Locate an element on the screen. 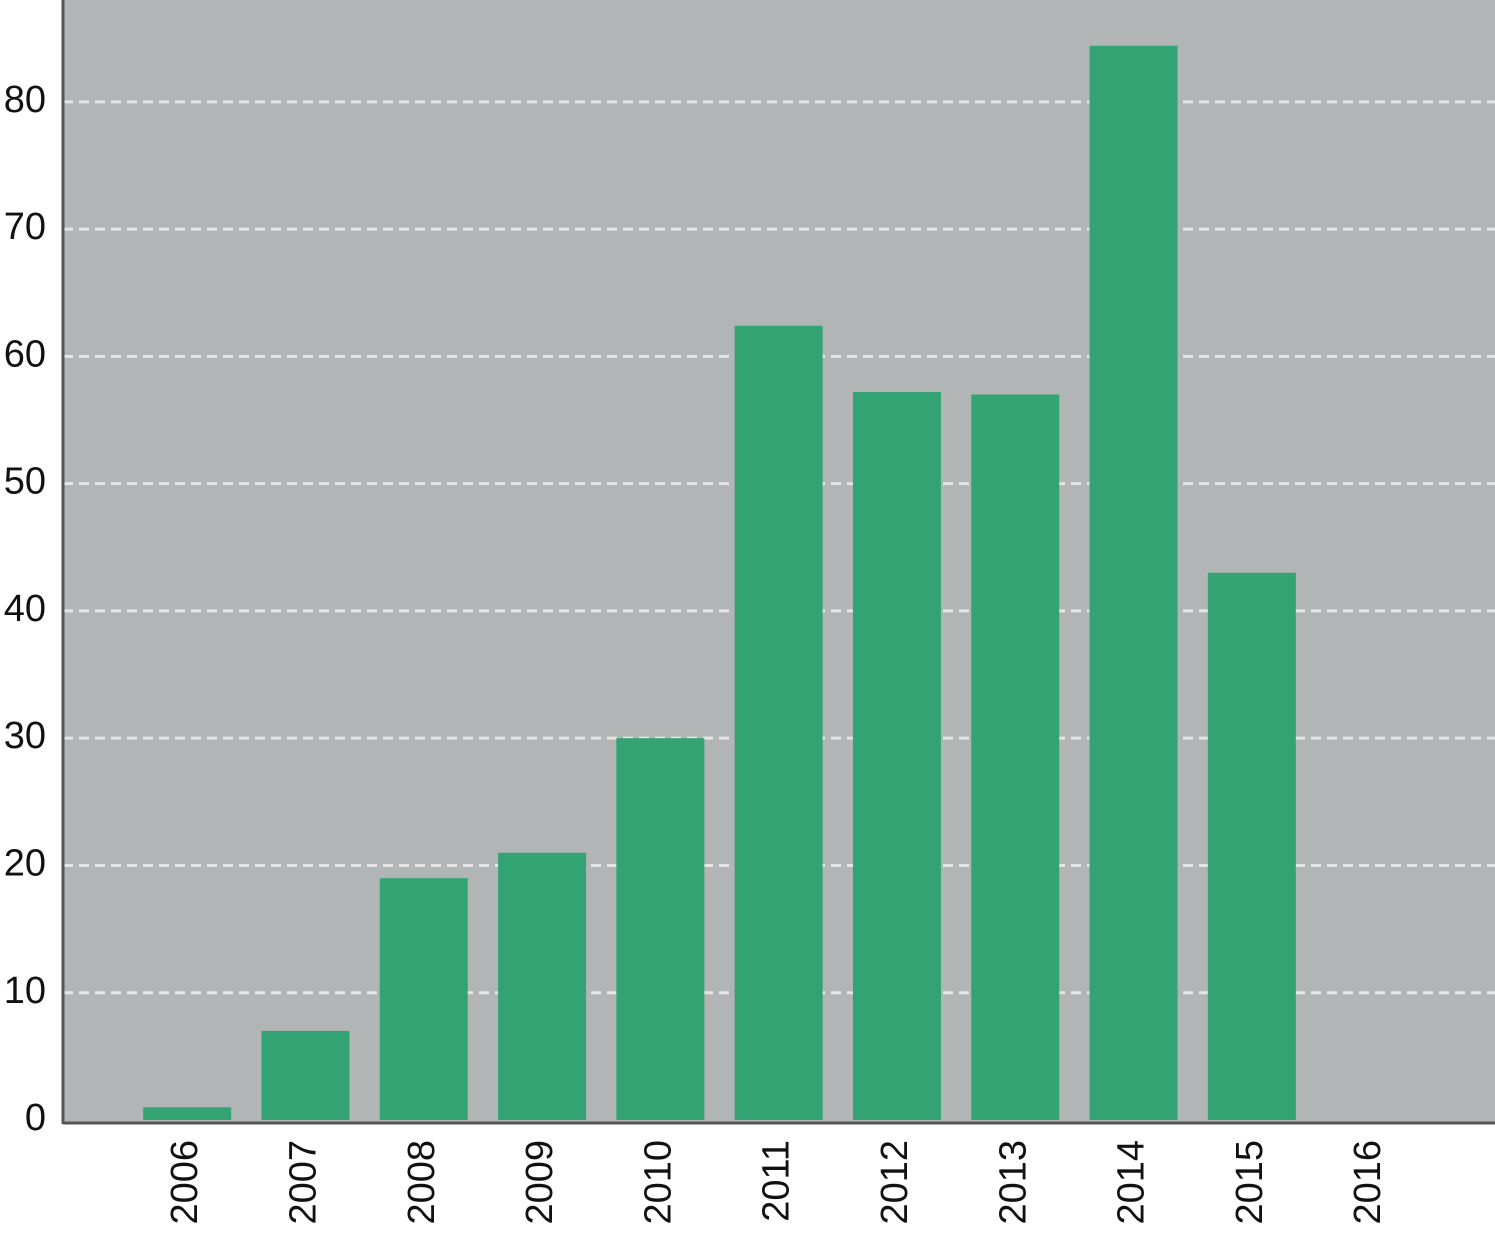  x-tick-label: 2015 is located at coordinates (1250, 1182).